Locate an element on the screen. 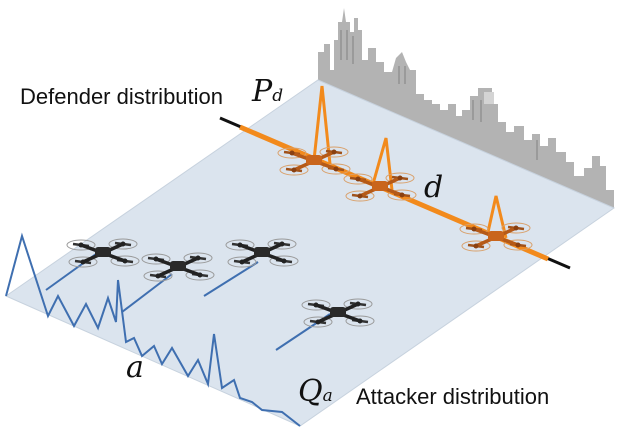 The height and width of the screenshot is (432, 624). p-symbol: P is located at coordinates (262, 91).